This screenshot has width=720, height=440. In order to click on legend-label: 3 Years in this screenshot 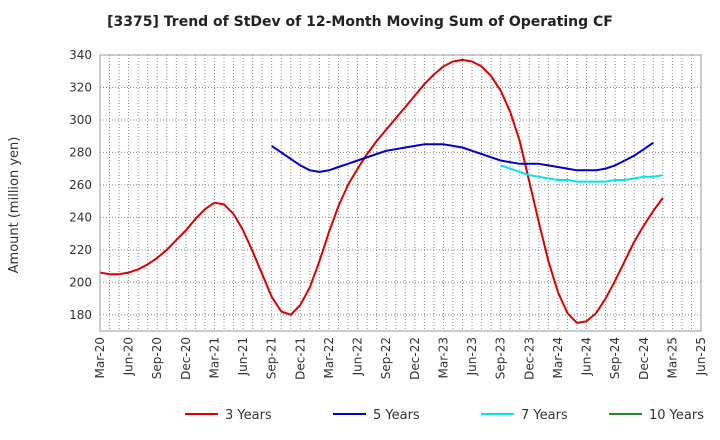, I will do `click(248, 415)`.